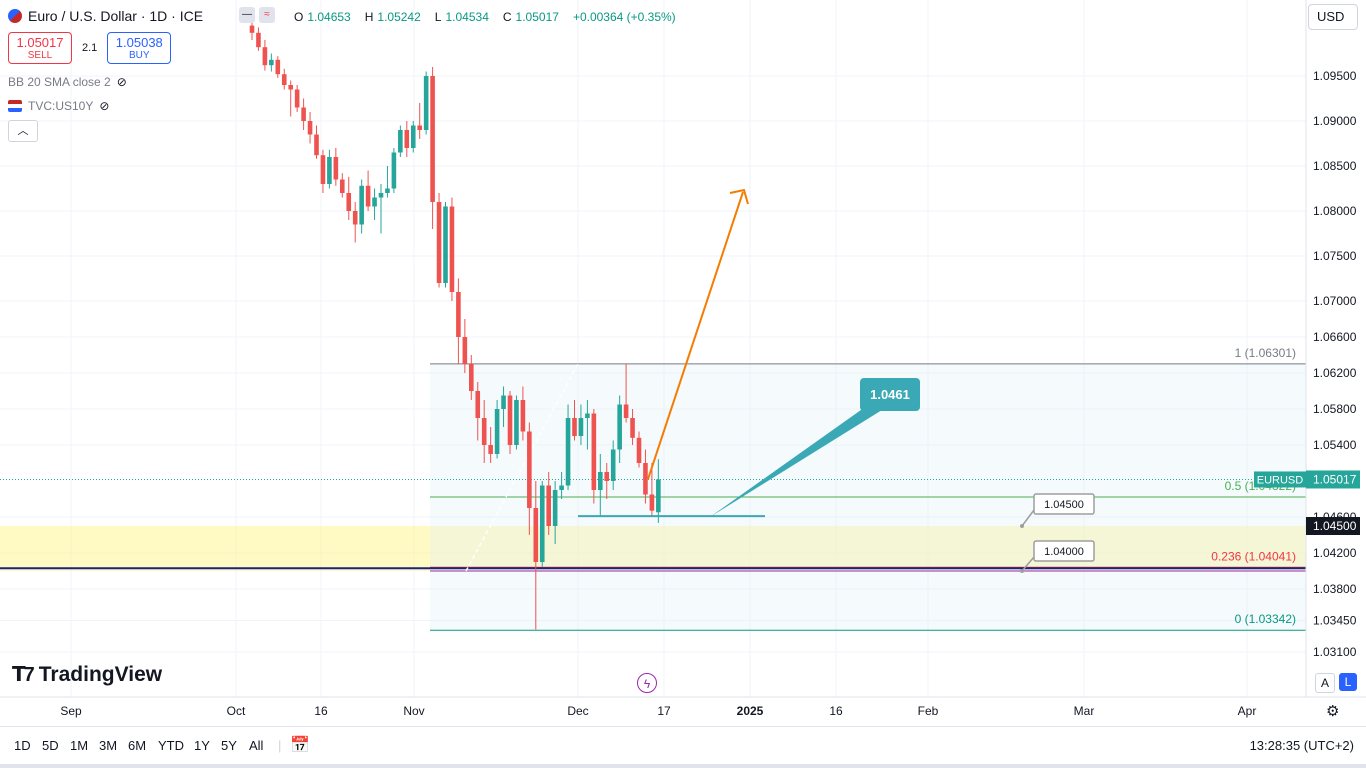 This screenshot has height=768, width=1366. What do you see at coordinates (1335, 337) in the screenshot?
I see `y-tick-label: 1.06600` at bounding box center [1335, 337].